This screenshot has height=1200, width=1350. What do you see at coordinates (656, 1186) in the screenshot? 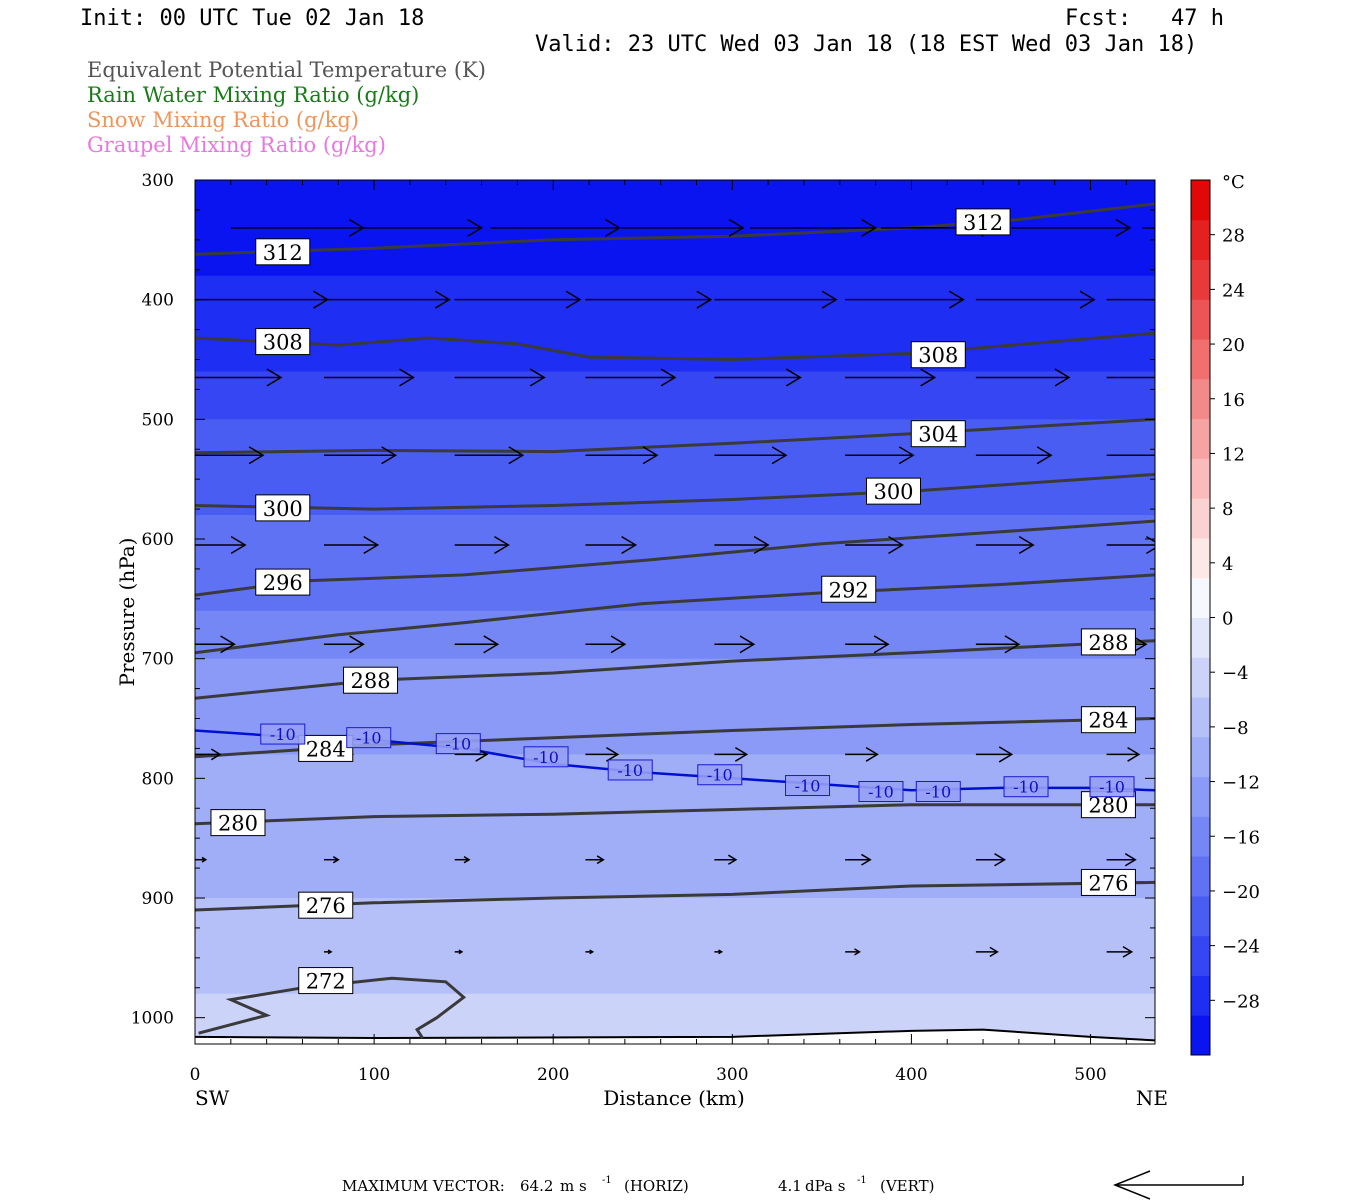
I see `horiz-tag: (HORIZ)` at bounding box center [656, 1186].